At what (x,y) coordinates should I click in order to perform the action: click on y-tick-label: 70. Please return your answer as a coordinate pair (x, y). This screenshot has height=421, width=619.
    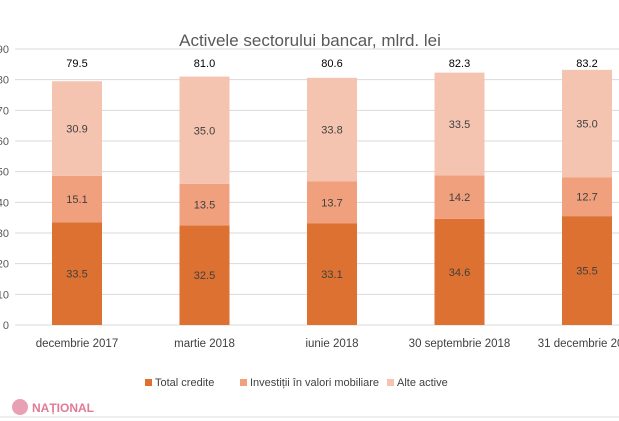
    Looking at the image, I should click on (4, 111).